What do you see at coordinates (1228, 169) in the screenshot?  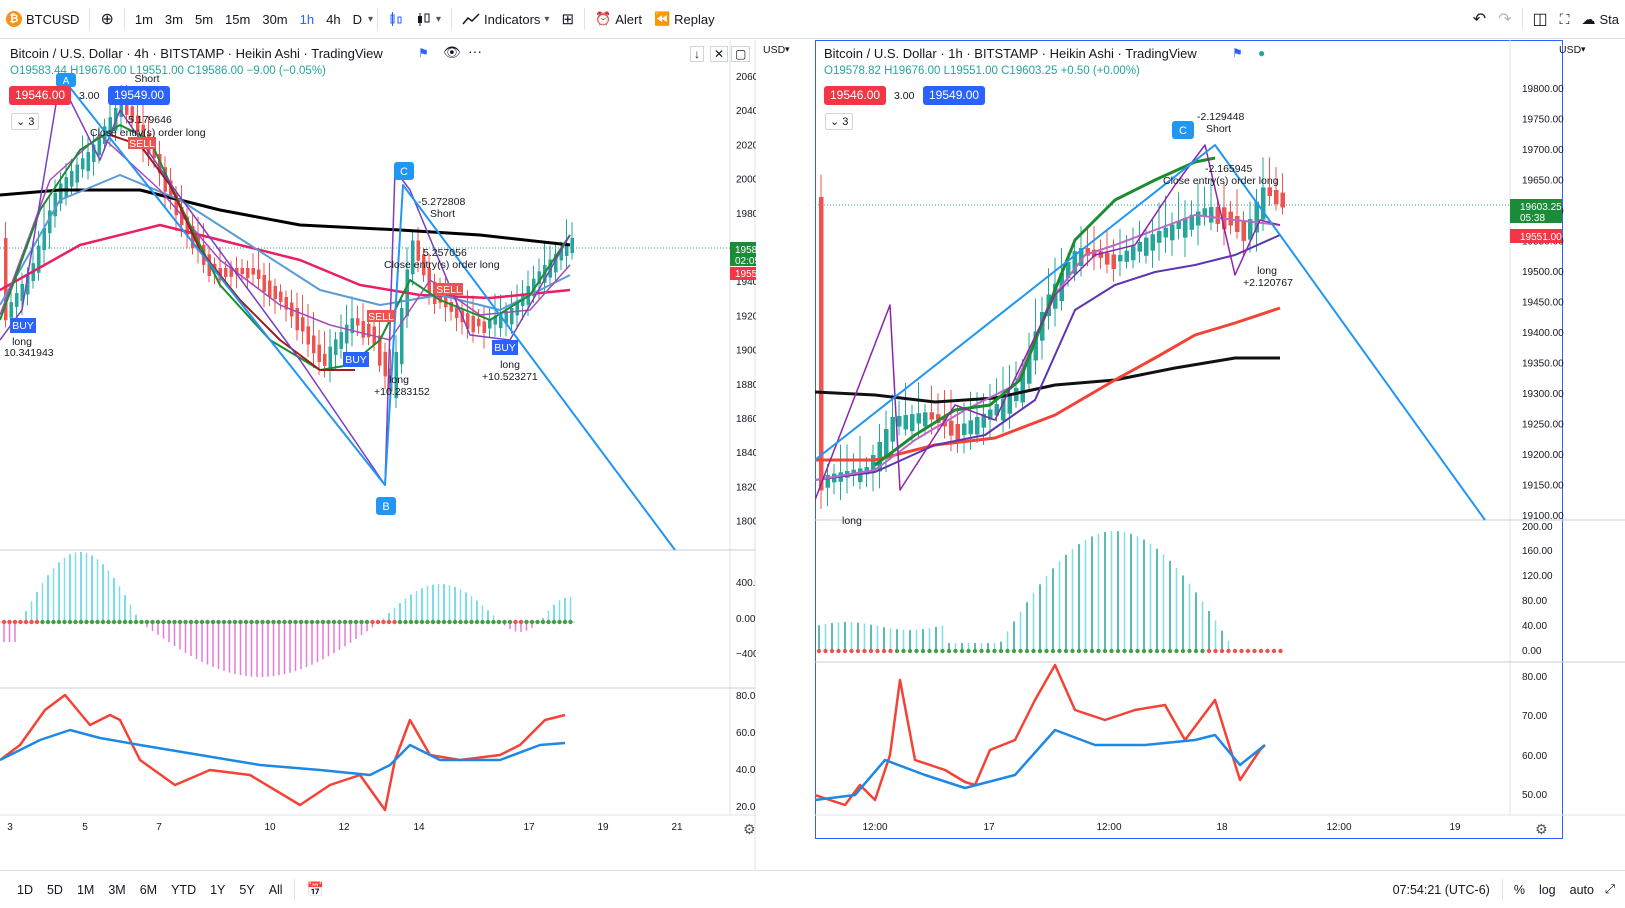 I see `right-close-value: -2.165945` at bounding box center [1228, 169].